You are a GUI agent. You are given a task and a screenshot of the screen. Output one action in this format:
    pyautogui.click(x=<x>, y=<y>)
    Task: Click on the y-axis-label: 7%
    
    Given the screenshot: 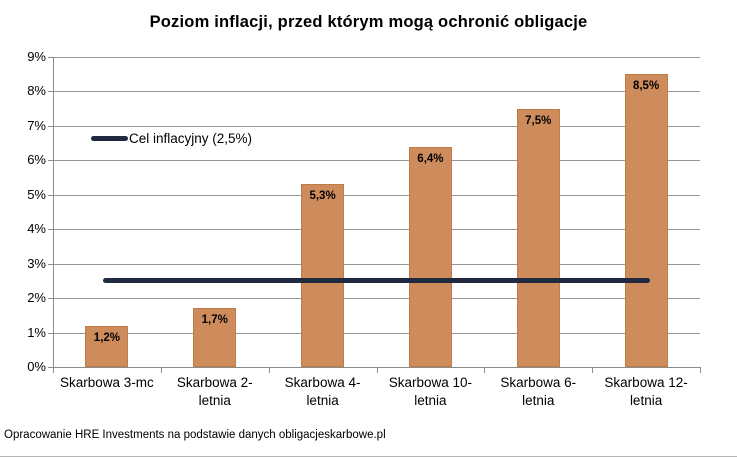 What is the action you would take?
    pyautogui.click(x=36, y=125)
    